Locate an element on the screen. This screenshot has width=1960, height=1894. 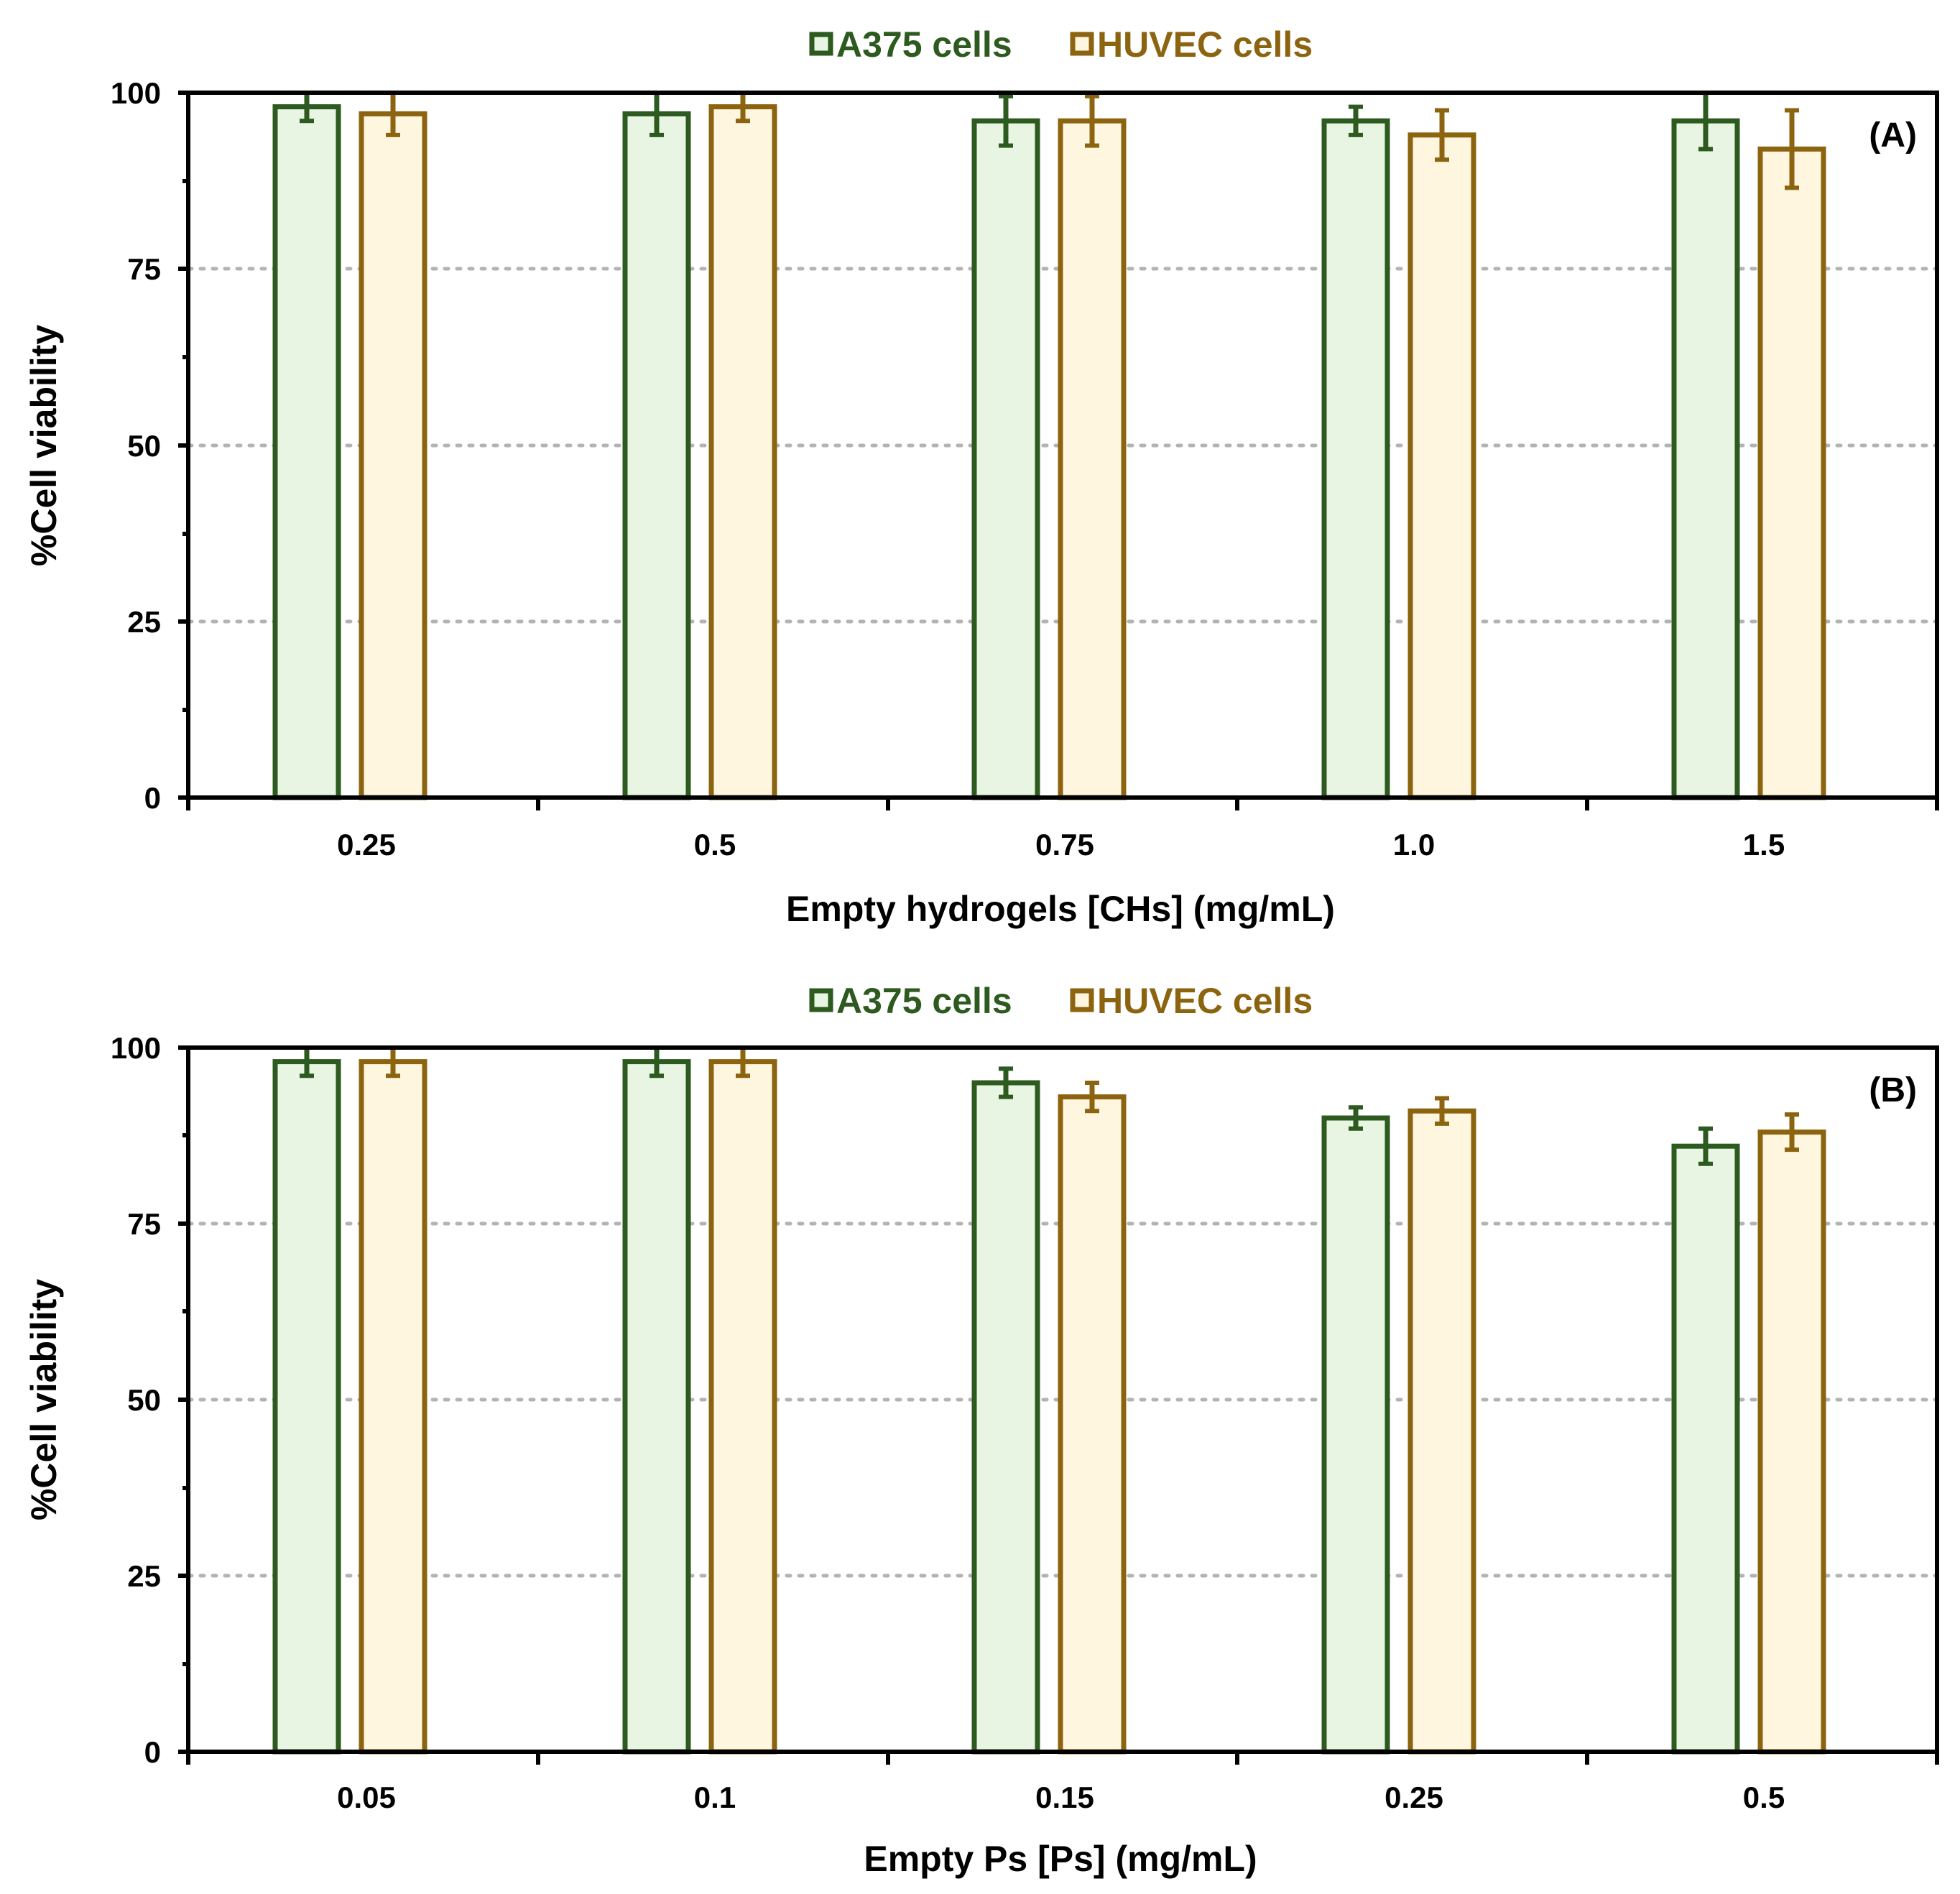
y-axis-title-b: %Cell viability is located at coordinates (44, 1399).